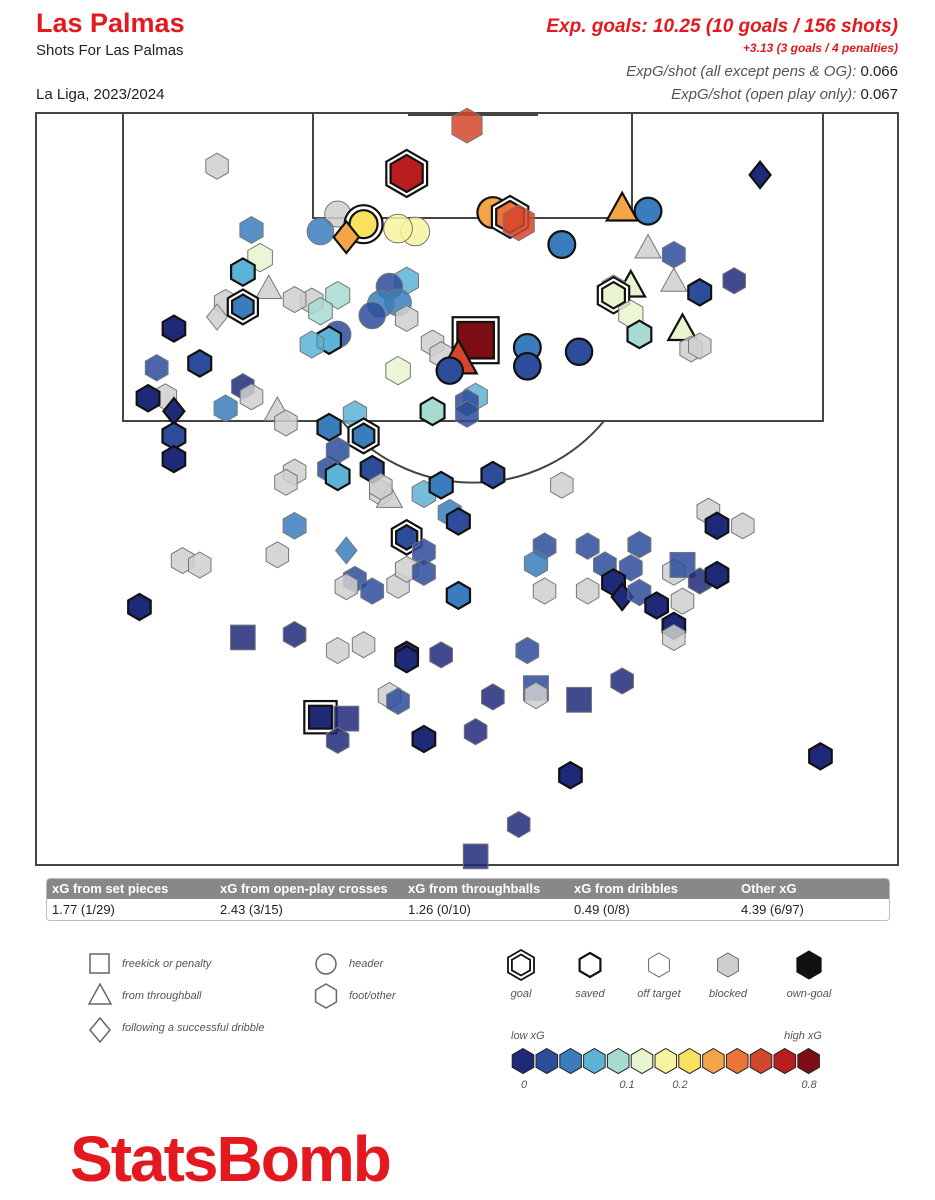 The height and width of the screenshot is (1200, 935). Describe the element at coordinates (99, 963) in the screenshot. I see `square-icon` at that location.